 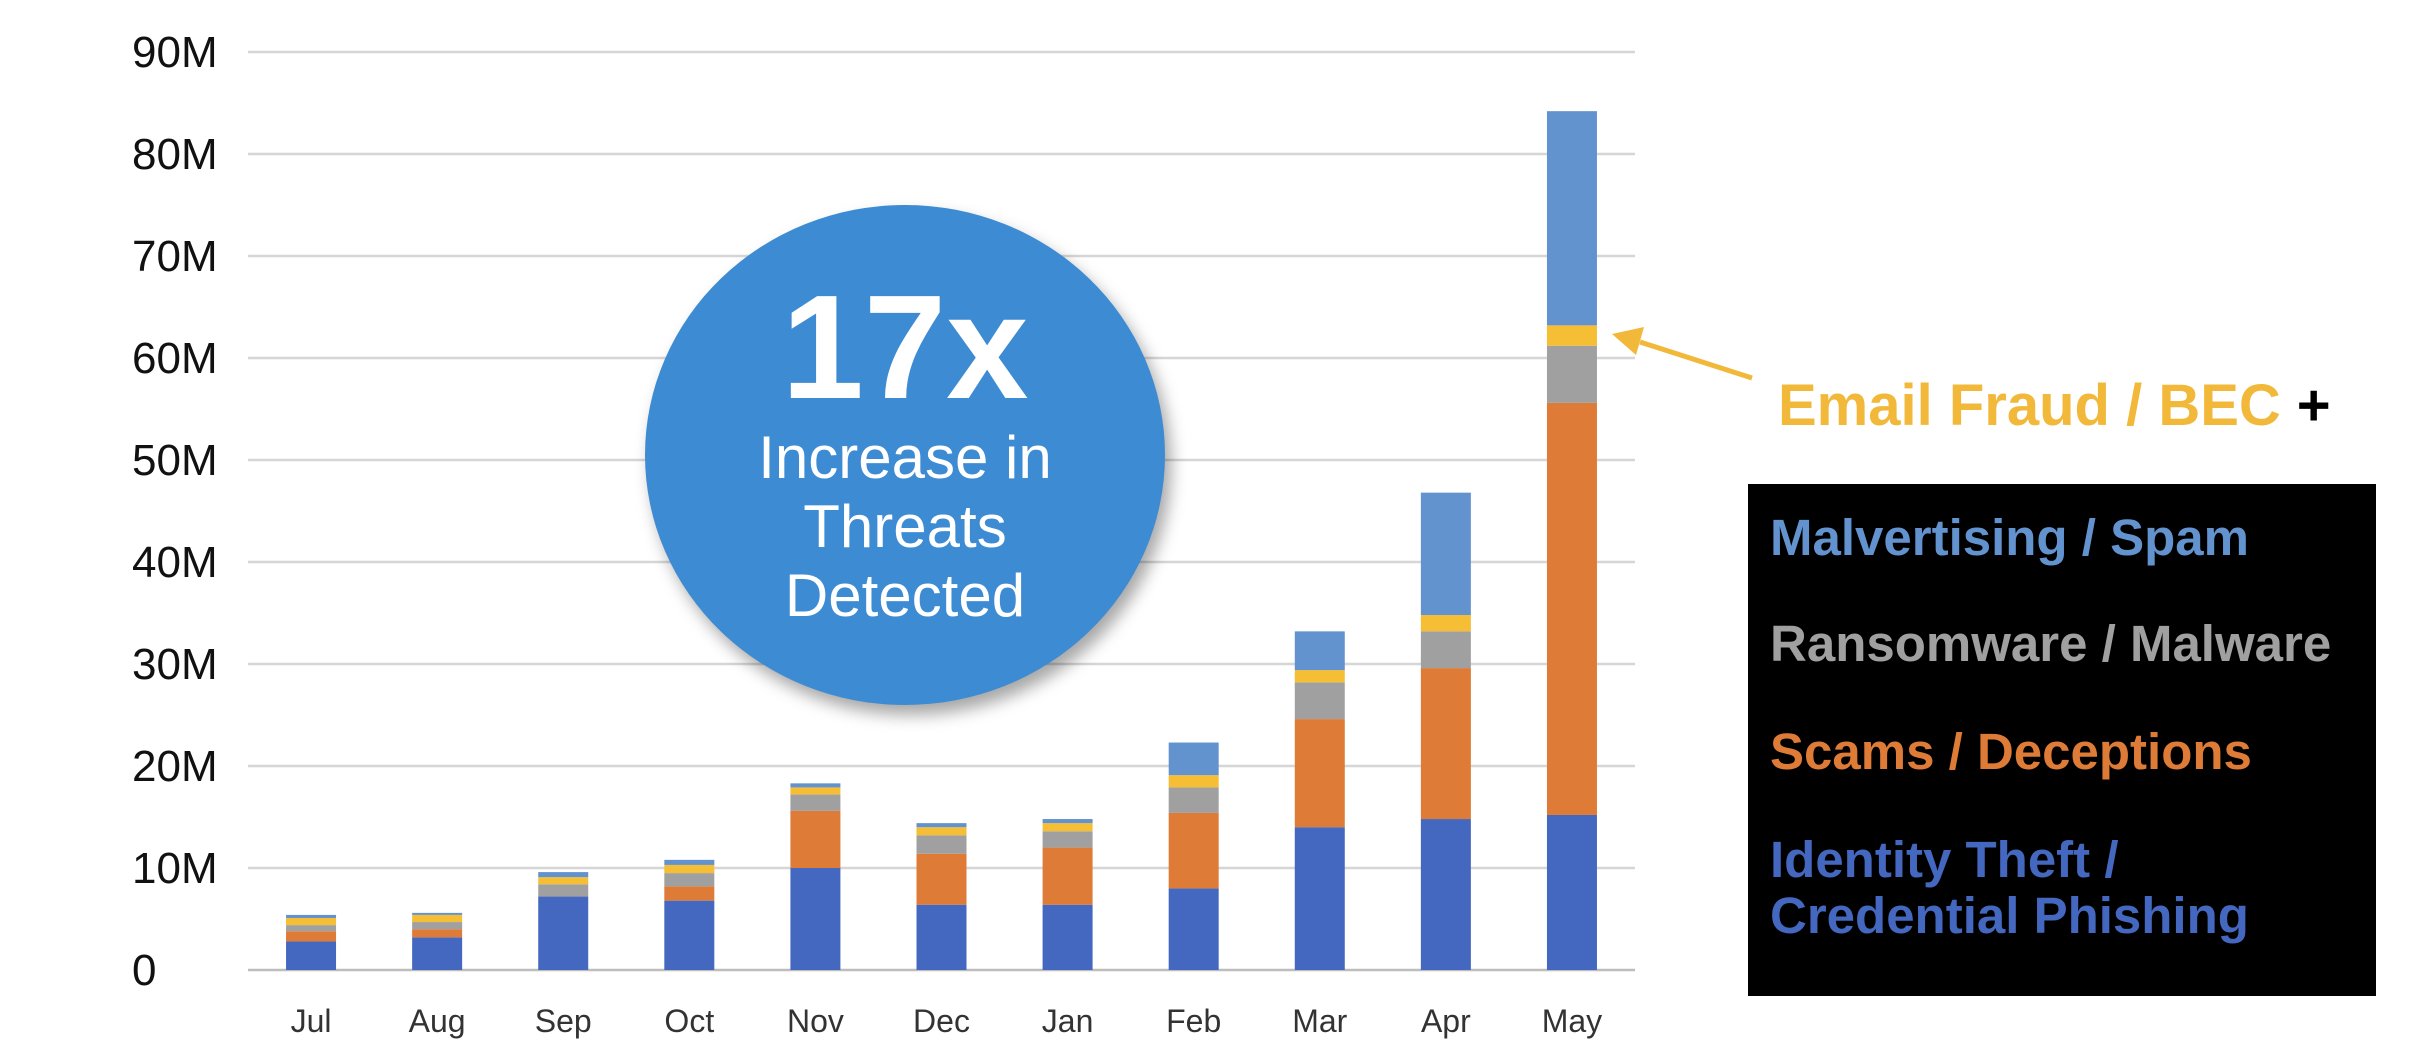 What do you see at coordinates (2029, 405) in the screenshot?
I see `email-fraud-callout-label: Email Fraud / BEC` at bounding box center [2029, 405].